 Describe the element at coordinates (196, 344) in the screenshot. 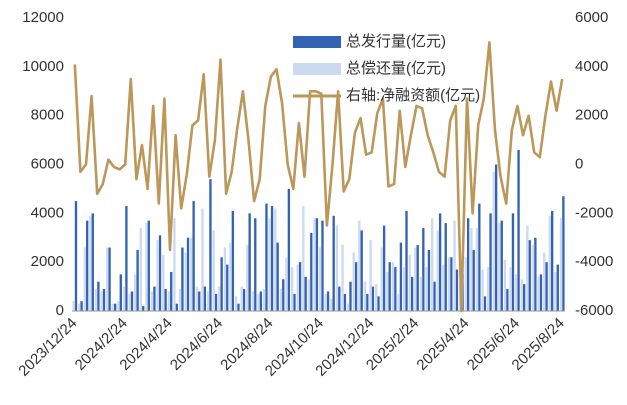

I see `x-tick-label: 2024/6/24` at that location.